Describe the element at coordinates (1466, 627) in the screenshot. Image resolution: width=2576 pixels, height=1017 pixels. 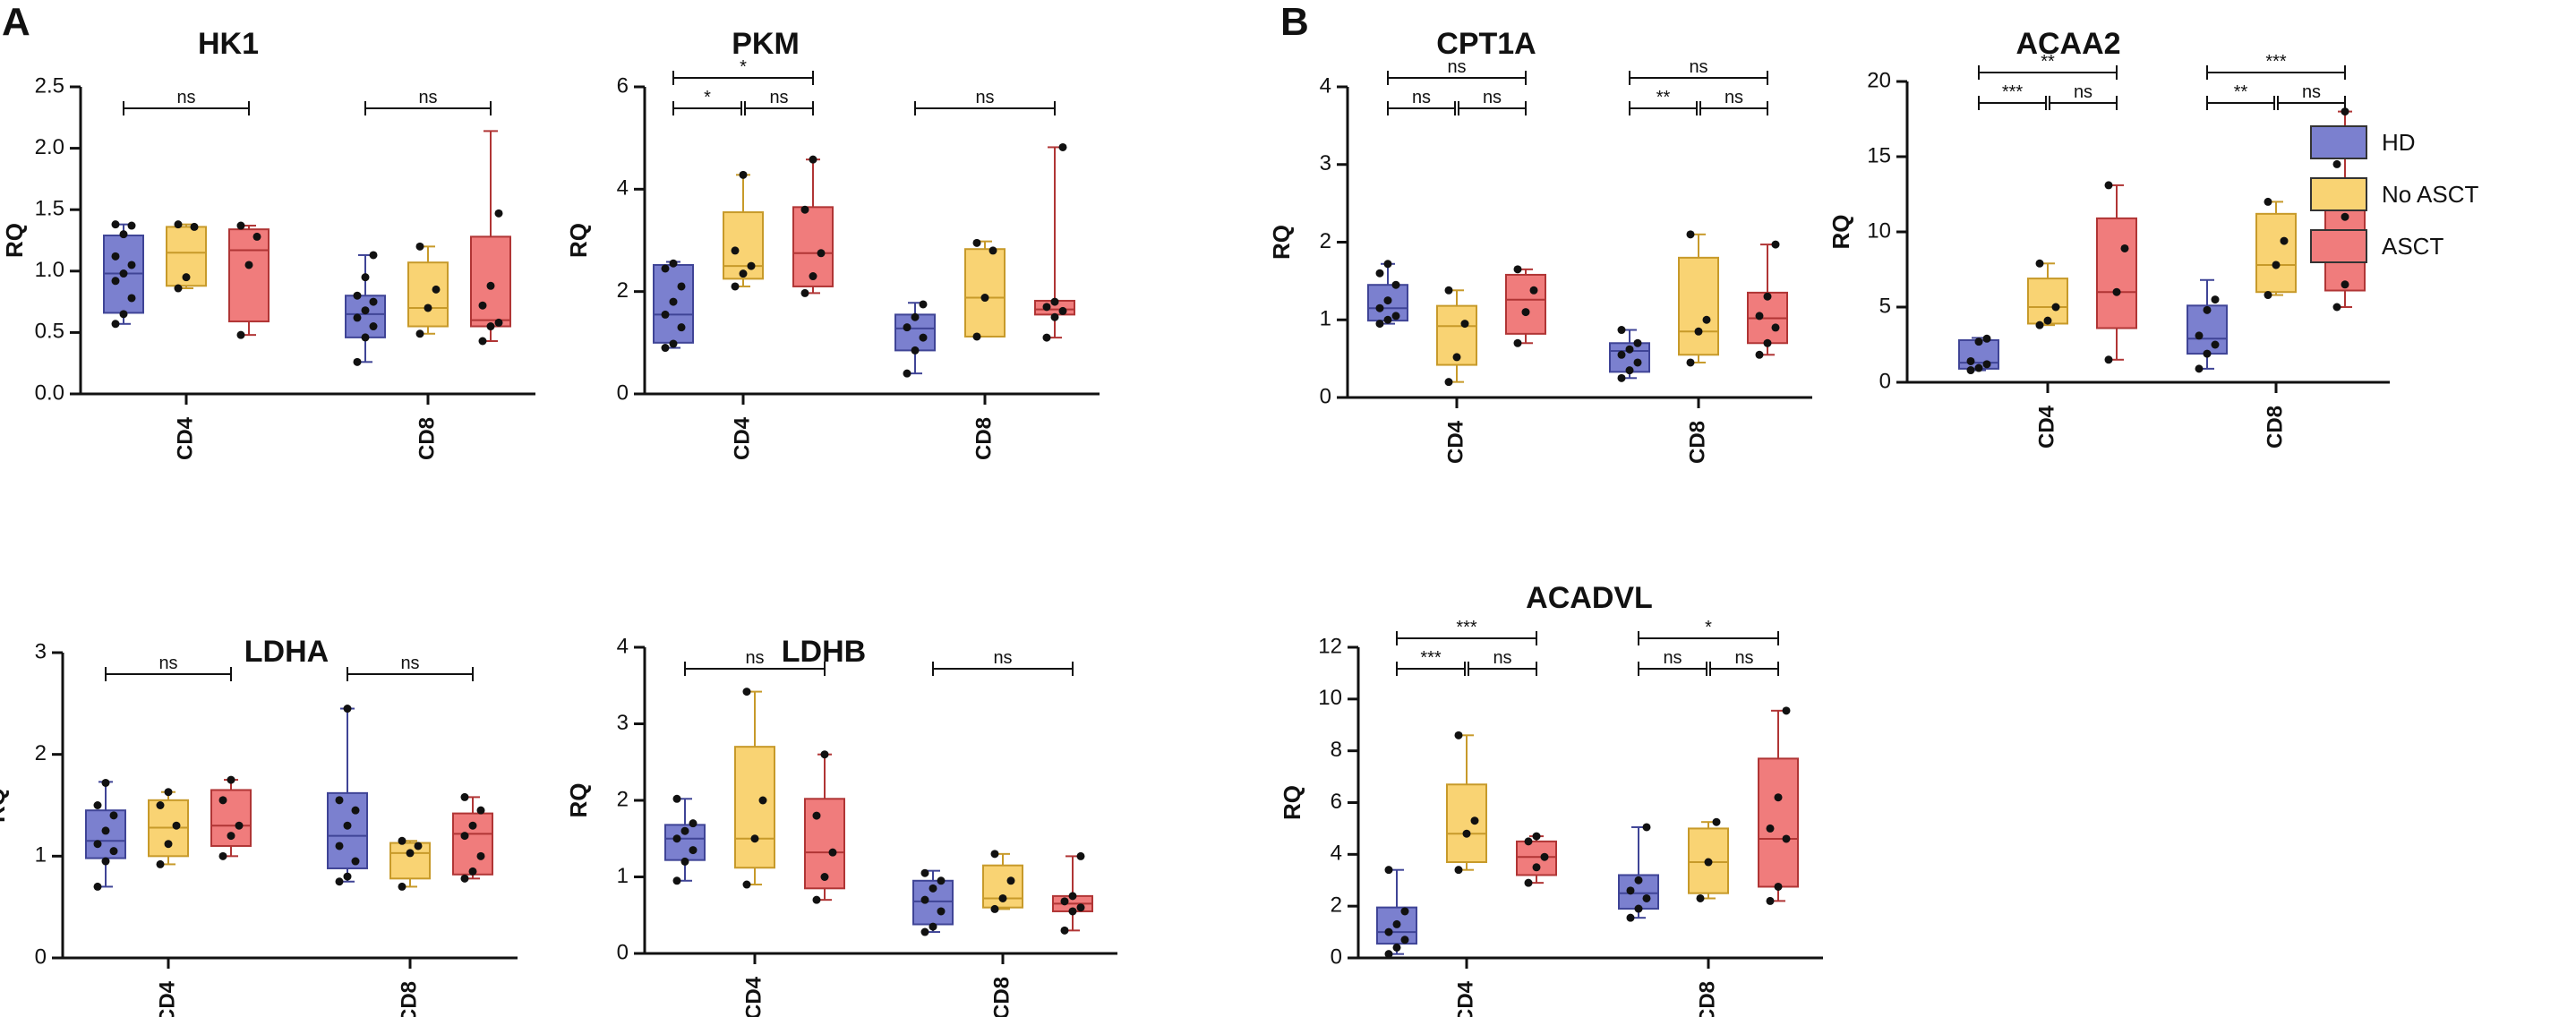
I see `bracket-label-6-2: ***` at that location.